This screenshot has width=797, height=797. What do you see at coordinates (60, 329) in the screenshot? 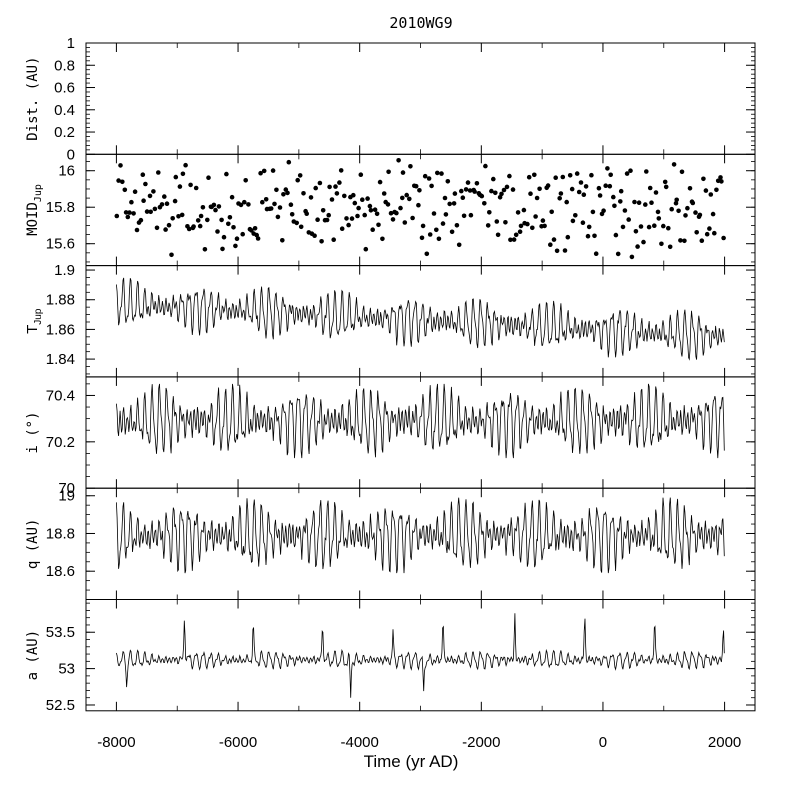
I see `y-tick-label: 1.86` at bounding box center [60, 329].